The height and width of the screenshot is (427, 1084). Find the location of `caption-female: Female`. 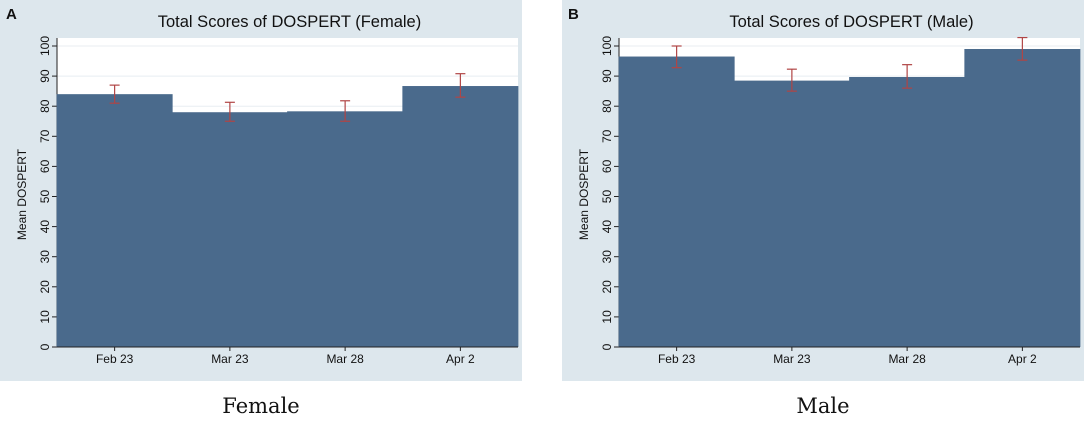

caption-female: Female is located at coordinates (261, 406).